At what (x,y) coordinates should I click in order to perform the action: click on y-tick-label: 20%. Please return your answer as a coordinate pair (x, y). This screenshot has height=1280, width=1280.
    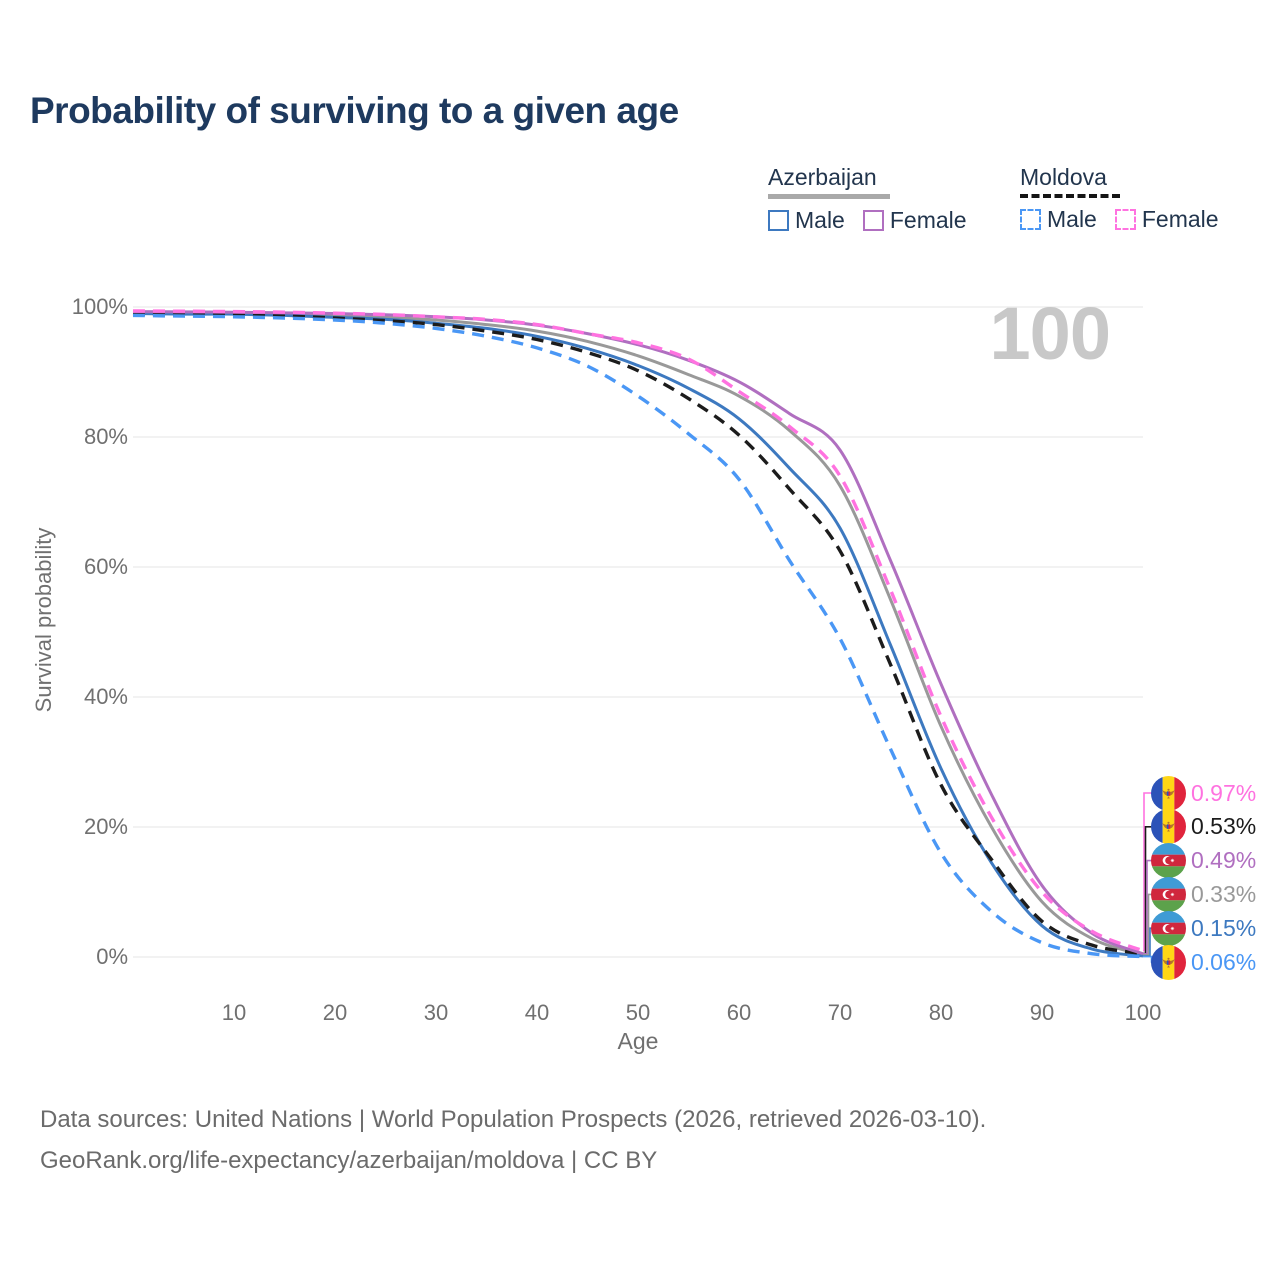
    Looking at the image, I should click on (105, 826).